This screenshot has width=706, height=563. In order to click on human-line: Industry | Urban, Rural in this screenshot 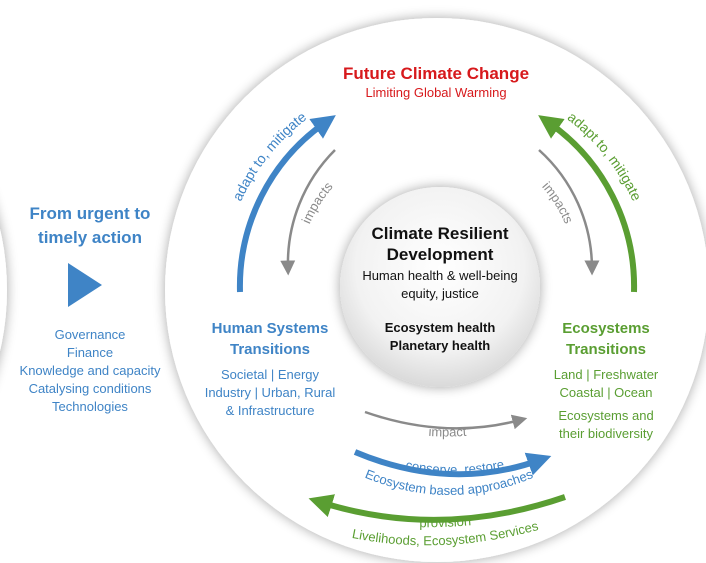, I will do `click(270, 392)`.